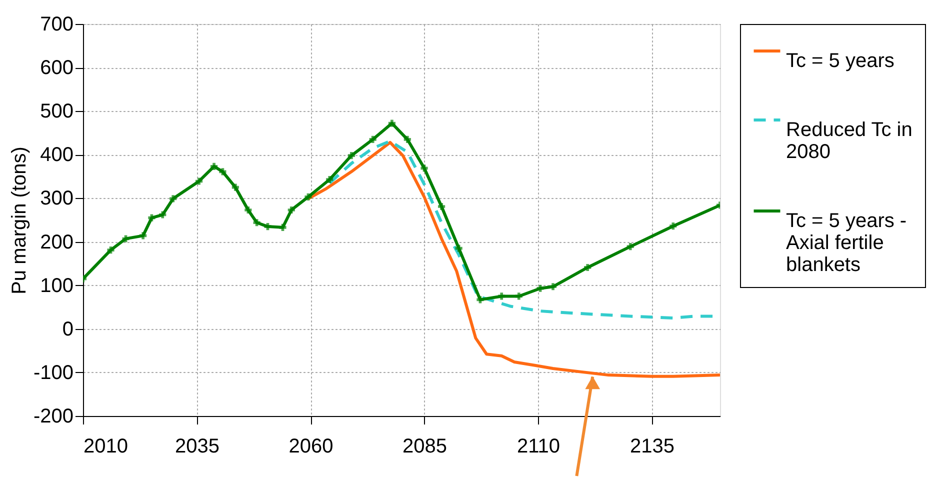  I want to click on x-tick-label: 2060, so click(311, 447).